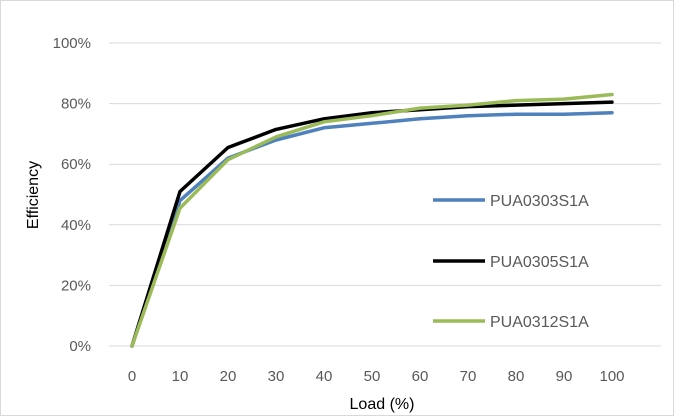 This screenshot has width=674, height=416. Describe the element at coordinates (539, 322) in the screenshot. I see `legend-label: PUA0312S1A` at that location.